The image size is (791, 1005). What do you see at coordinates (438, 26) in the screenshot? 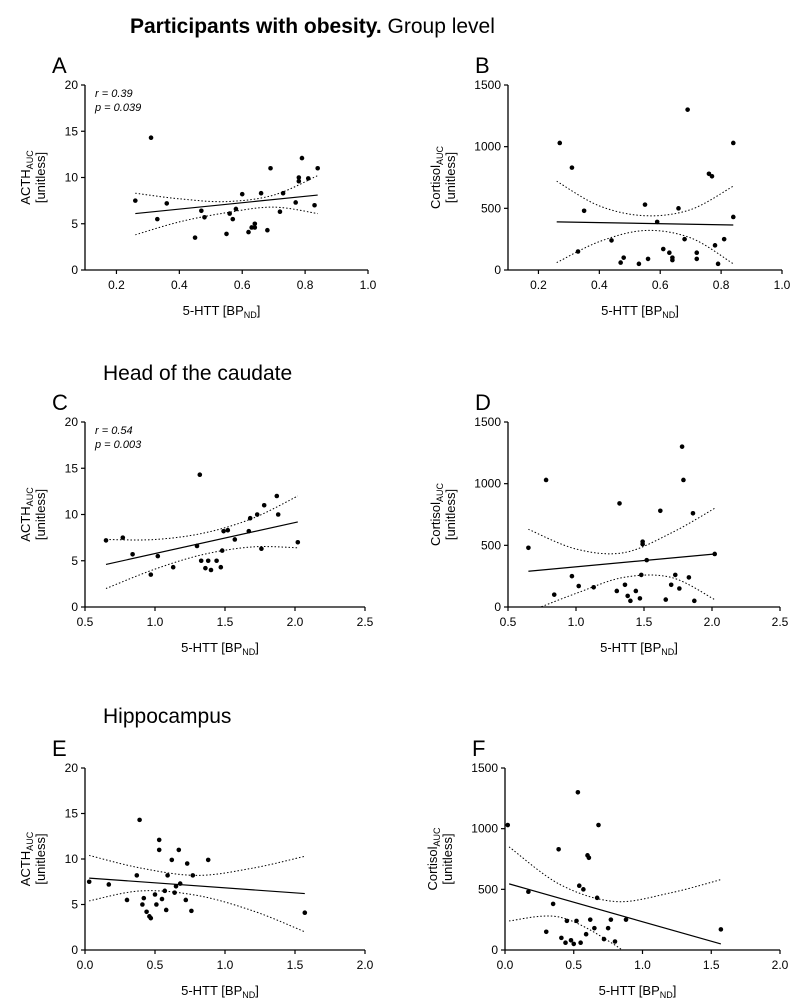
I see `figure-title-rest: Group level` at bounding box center [438, 26].